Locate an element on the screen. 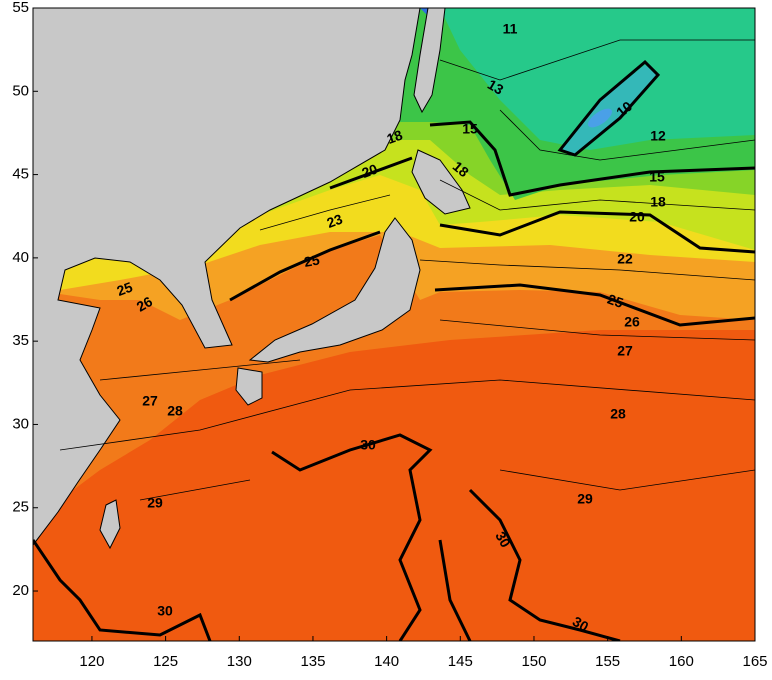 This screenshot has width=772, height=680. x-tick-label: 150 is located at coordinates (533, 661).